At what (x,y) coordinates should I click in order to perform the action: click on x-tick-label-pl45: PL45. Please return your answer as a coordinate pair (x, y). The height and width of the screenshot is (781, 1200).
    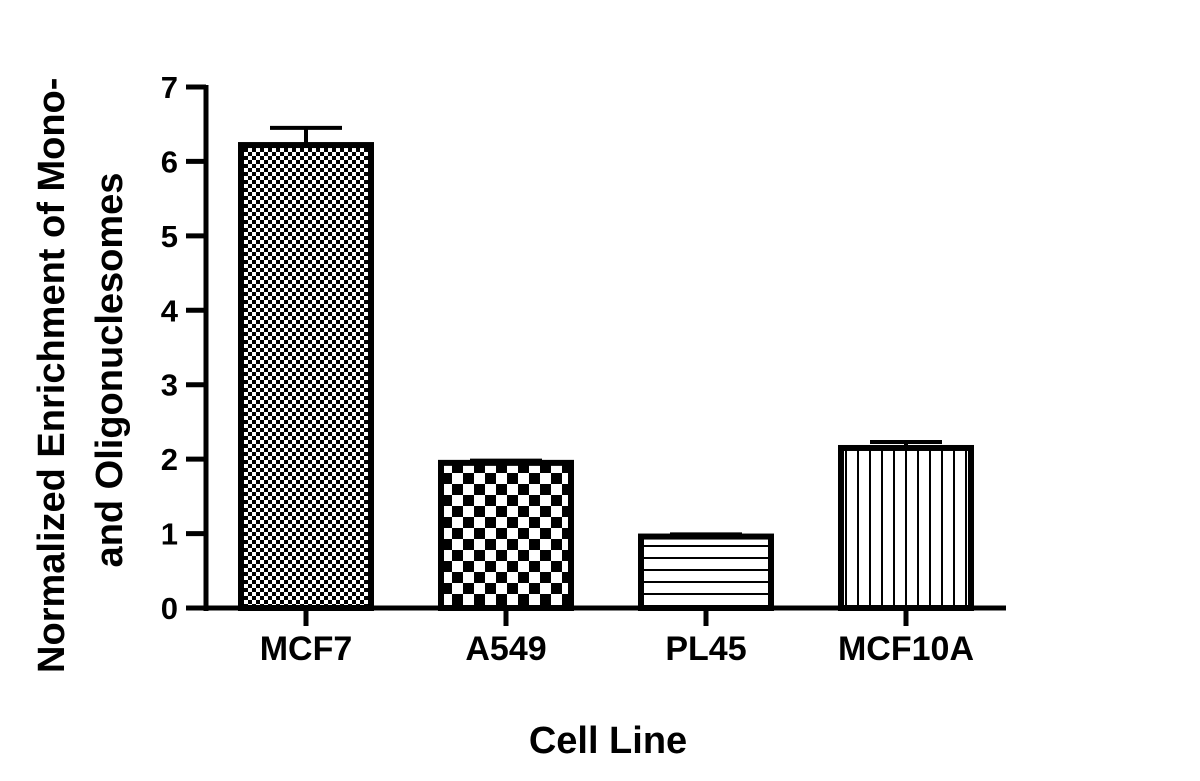
    Looking at the image, I should click on (705, 649).